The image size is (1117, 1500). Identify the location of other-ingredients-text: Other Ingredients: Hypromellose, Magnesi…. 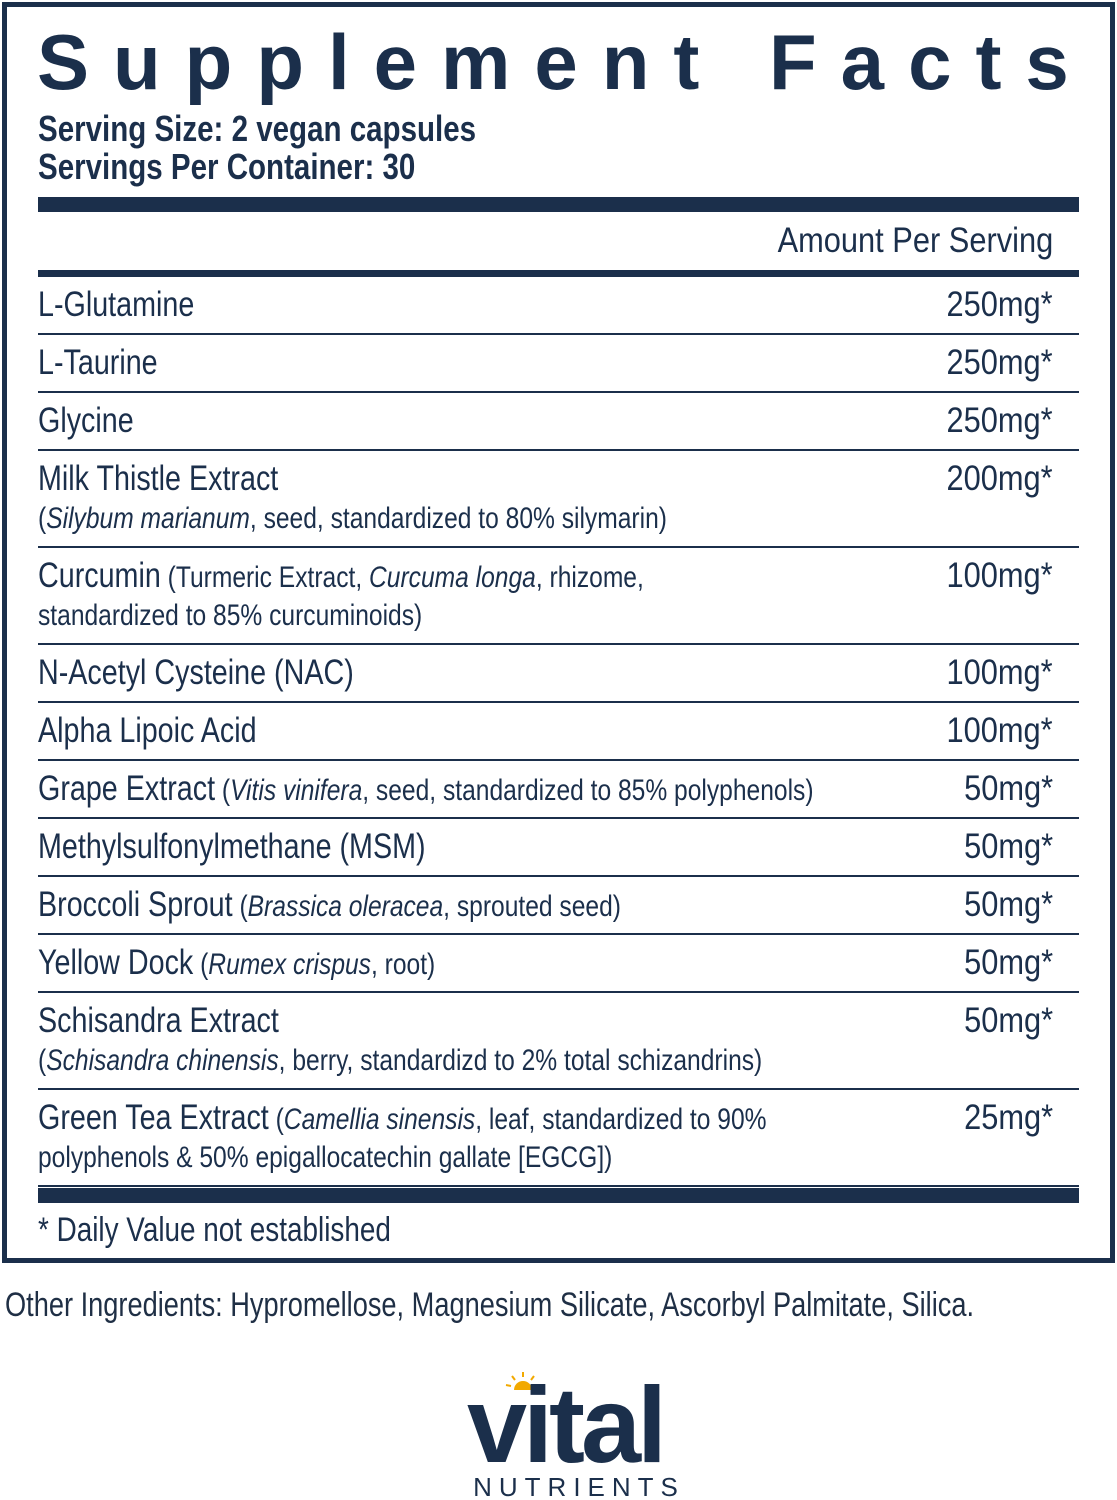
(490, 1305).